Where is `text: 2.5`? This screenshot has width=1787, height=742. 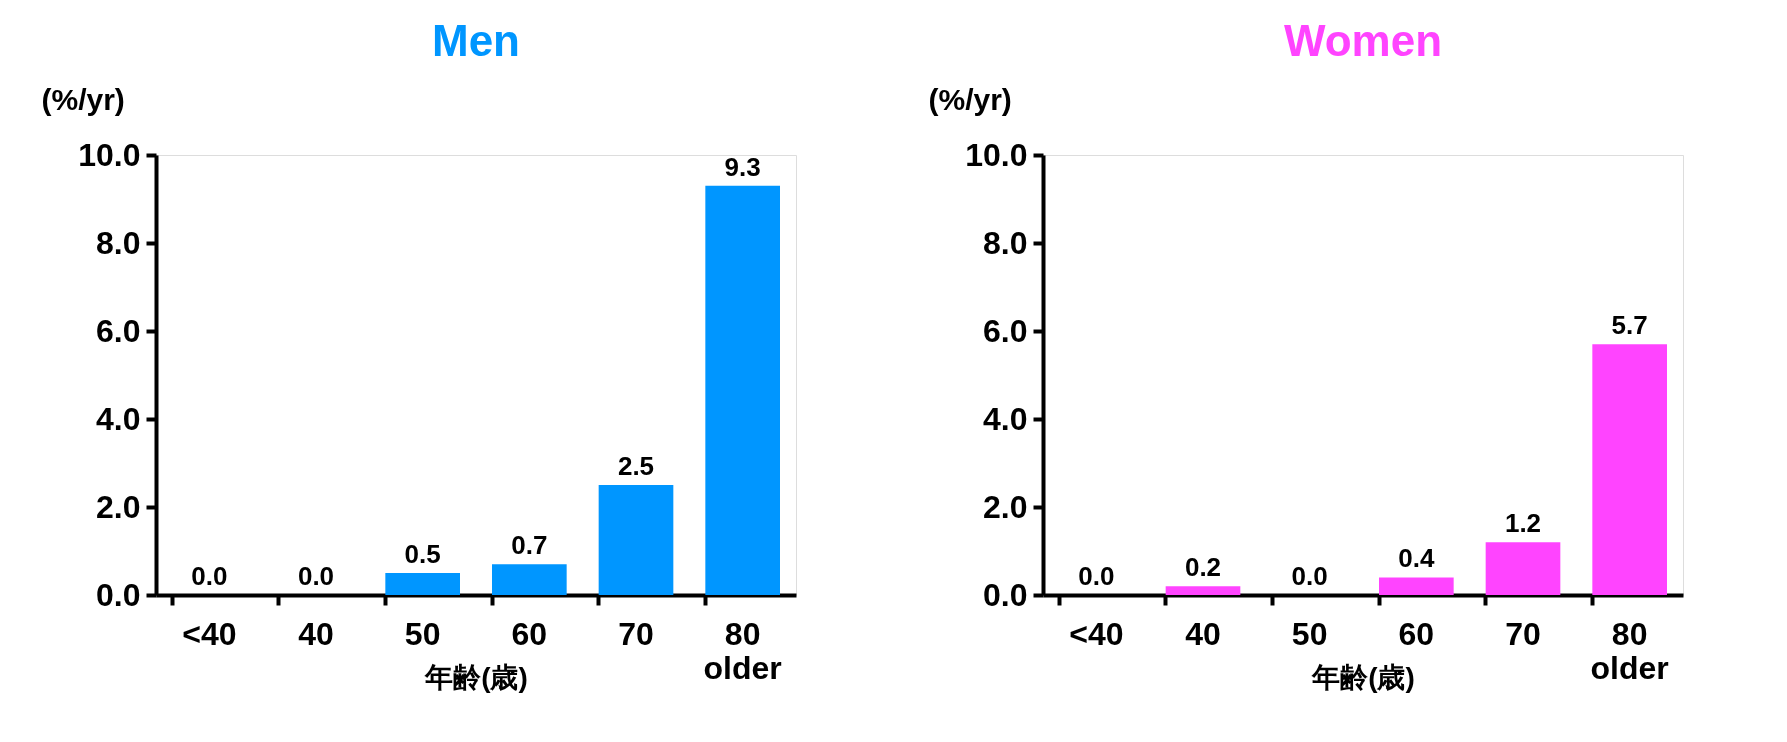 text: 2.5 is located at coordinates (636, 466).